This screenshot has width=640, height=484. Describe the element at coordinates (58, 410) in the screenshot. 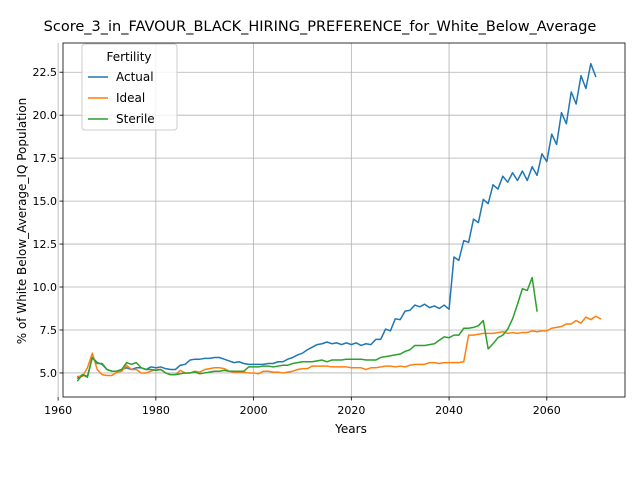

I see `x-tick-label: 1960` at that location.